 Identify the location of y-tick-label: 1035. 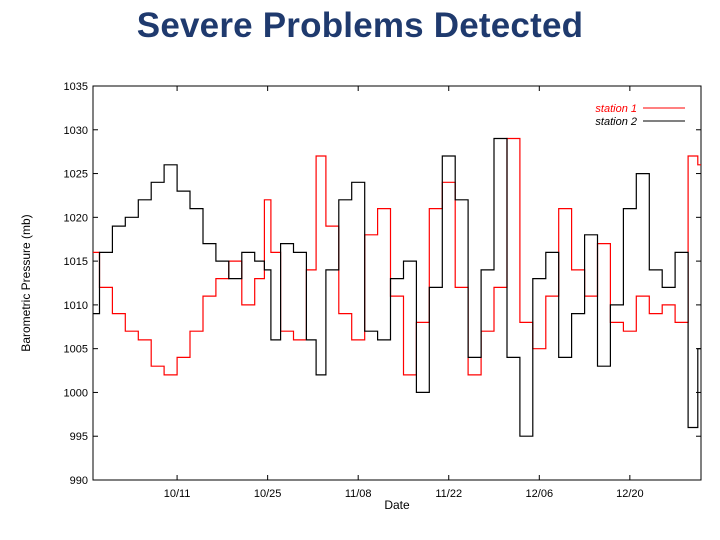
(76, 87).